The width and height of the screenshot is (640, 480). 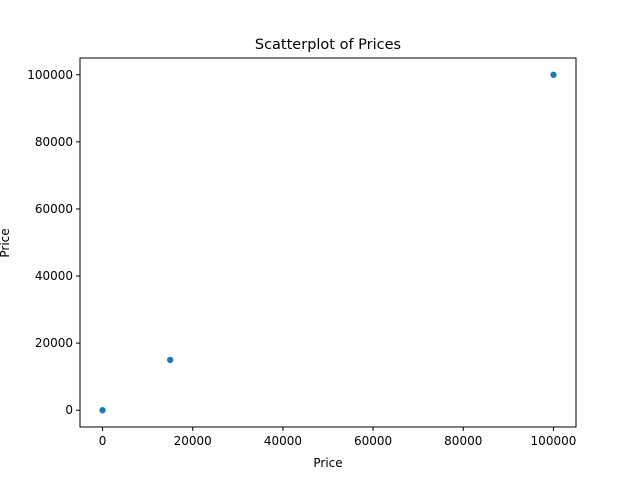 What do you see at coordinates (283, 441) in the screenshot?
I see `x-tick-label: 40000` at bounding box center [283, 441].